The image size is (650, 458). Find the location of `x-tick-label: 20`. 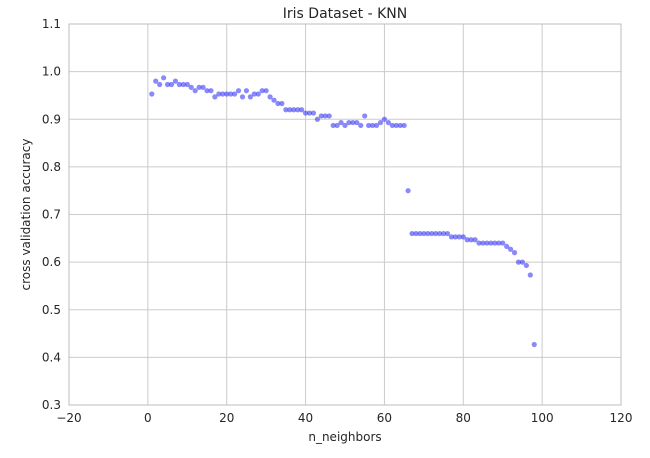

x-tick-label: 20 is located at coordinates (226, 418).